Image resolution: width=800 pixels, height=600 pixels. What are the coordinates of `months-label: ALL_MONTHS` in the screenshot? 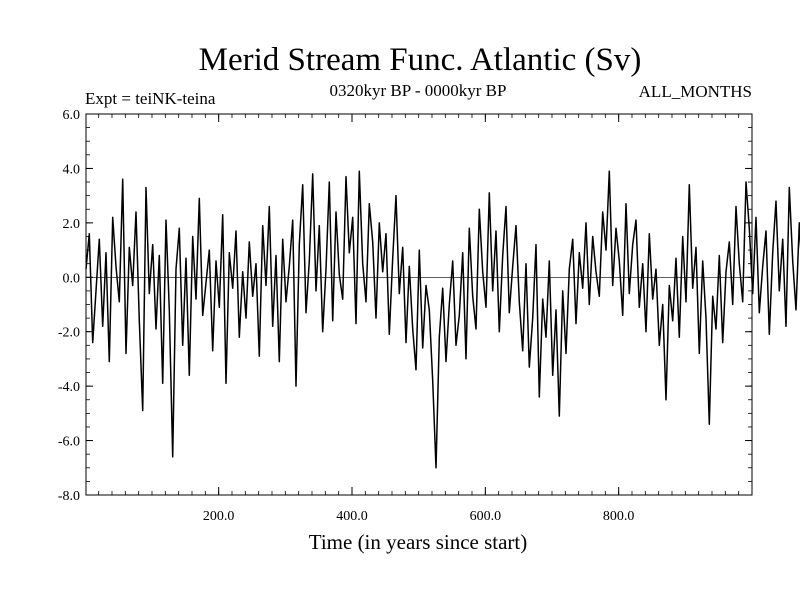 It's located at (695, 91).